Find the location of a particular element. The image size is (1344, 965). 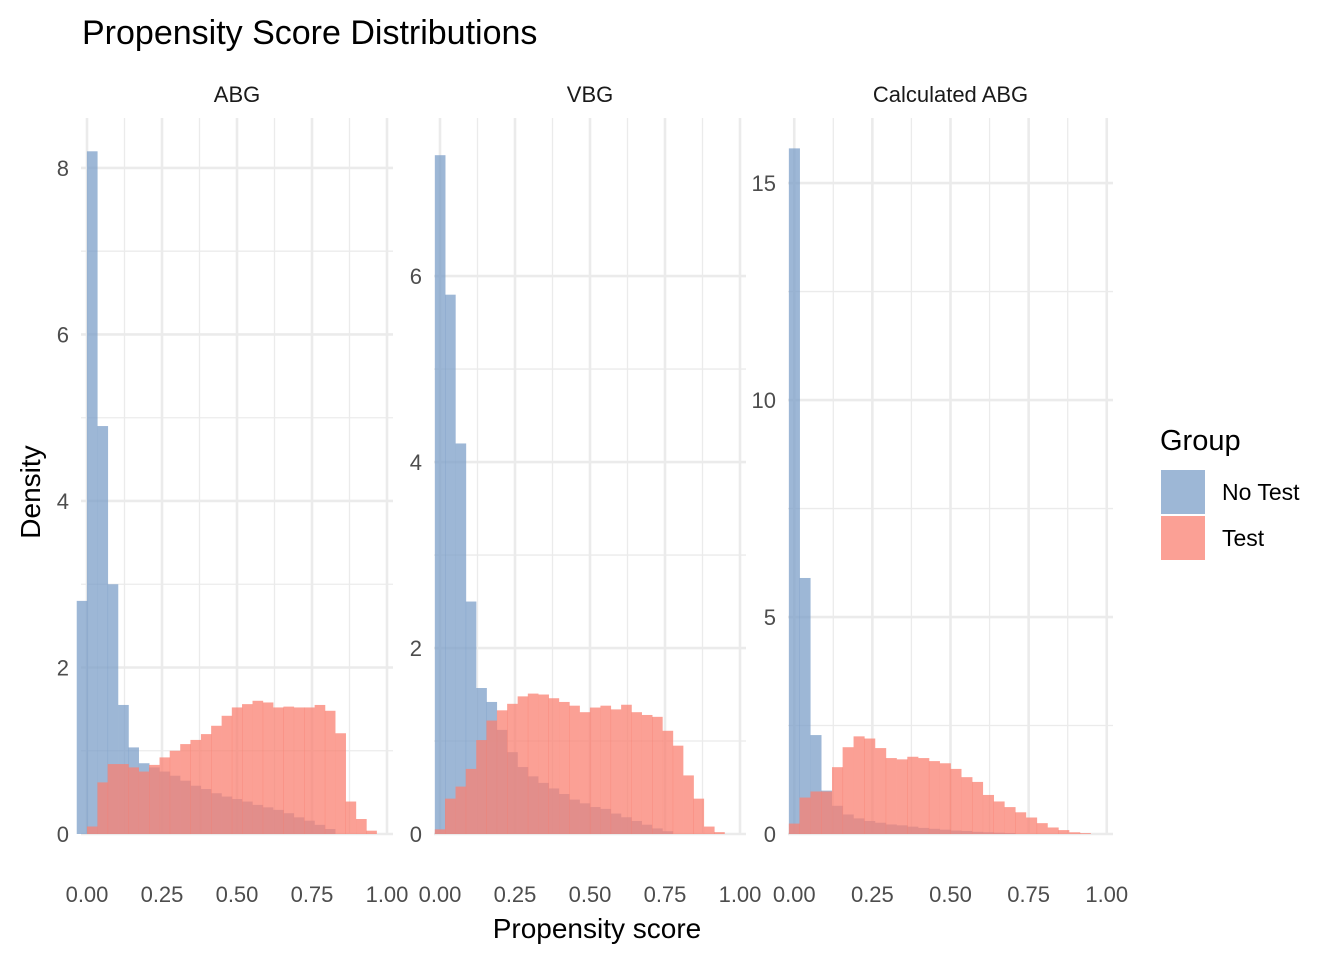

y-axis-label: Density is located at coordinates (30, 491).